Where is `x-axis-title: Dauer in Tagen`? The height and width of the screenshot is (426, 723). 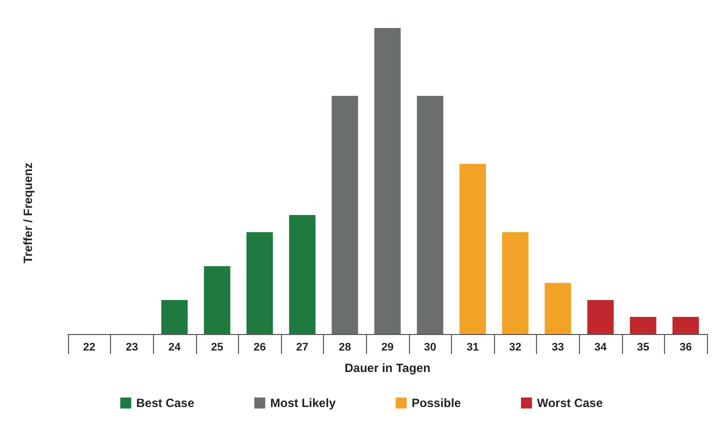
x-axis-title: Dauer in Tagen is located at coordinates (387, 368).